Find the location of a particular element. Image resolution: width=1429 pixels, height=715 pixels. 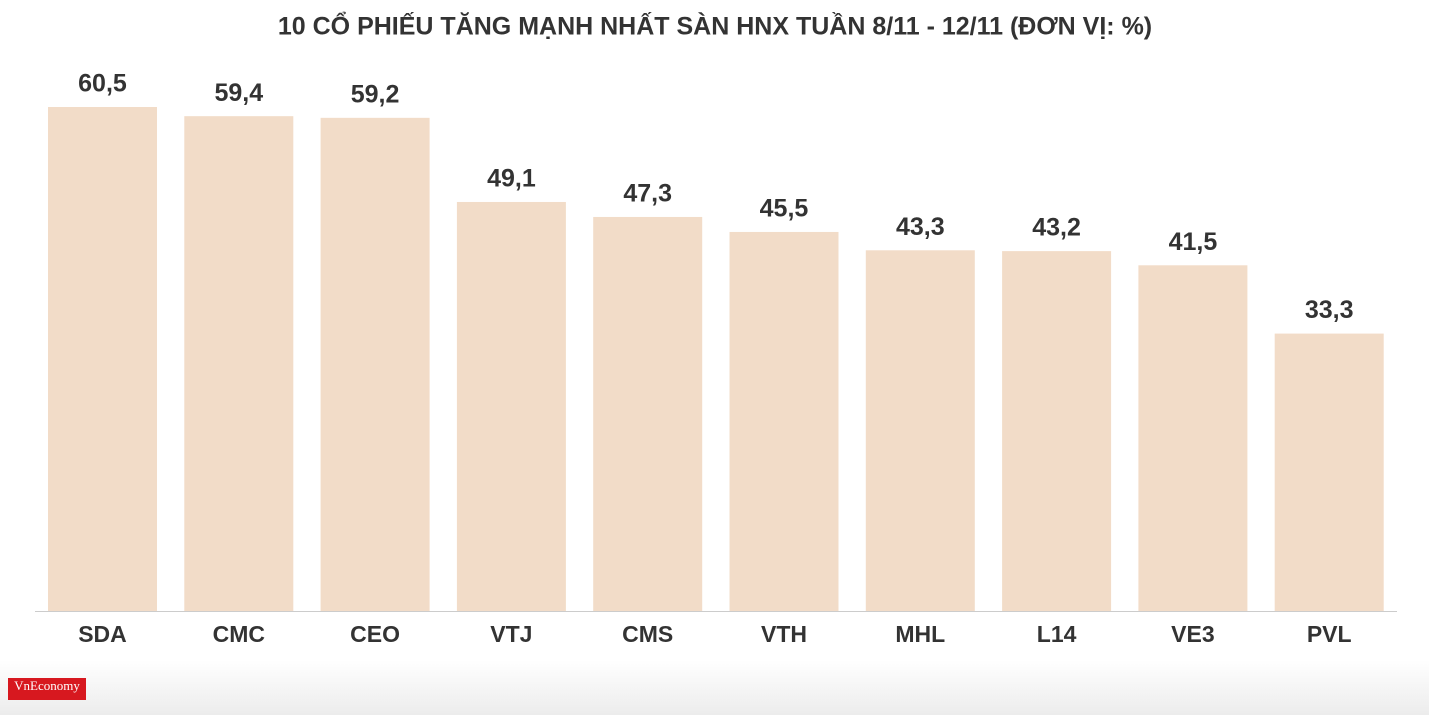

x-tick-label: SDA is located at coordinates (102, 634).